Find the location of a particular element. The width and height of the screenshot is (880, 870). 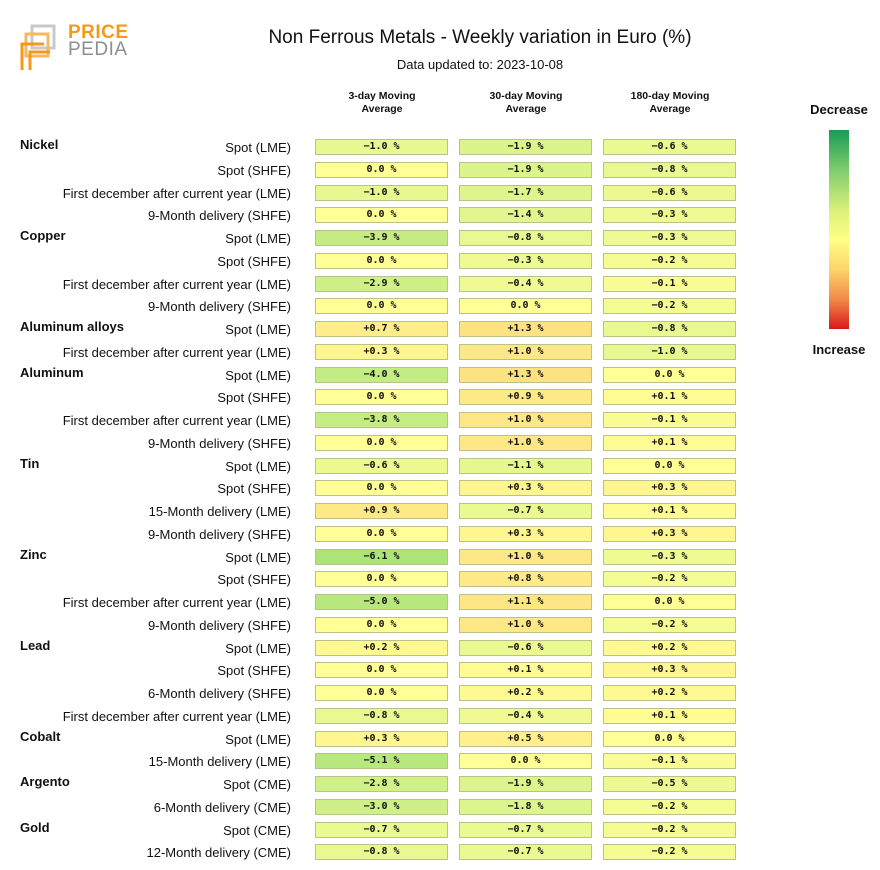

table-cell: +0.9 % is located at coordinates (381, 511).